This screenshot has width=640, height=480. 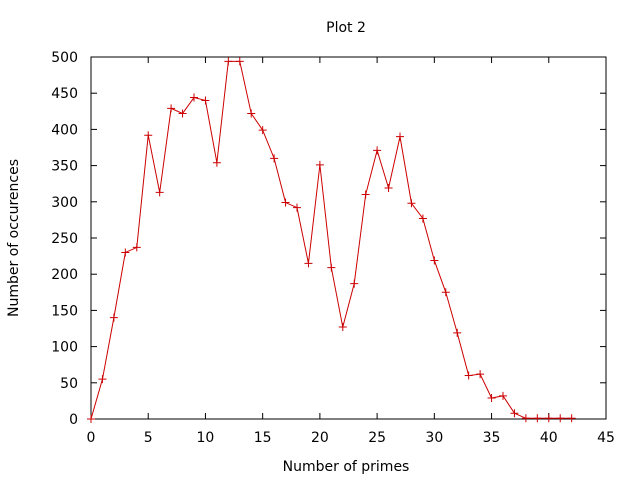 I want to click on x-tick-label: 40, so click(x=549, y=438).